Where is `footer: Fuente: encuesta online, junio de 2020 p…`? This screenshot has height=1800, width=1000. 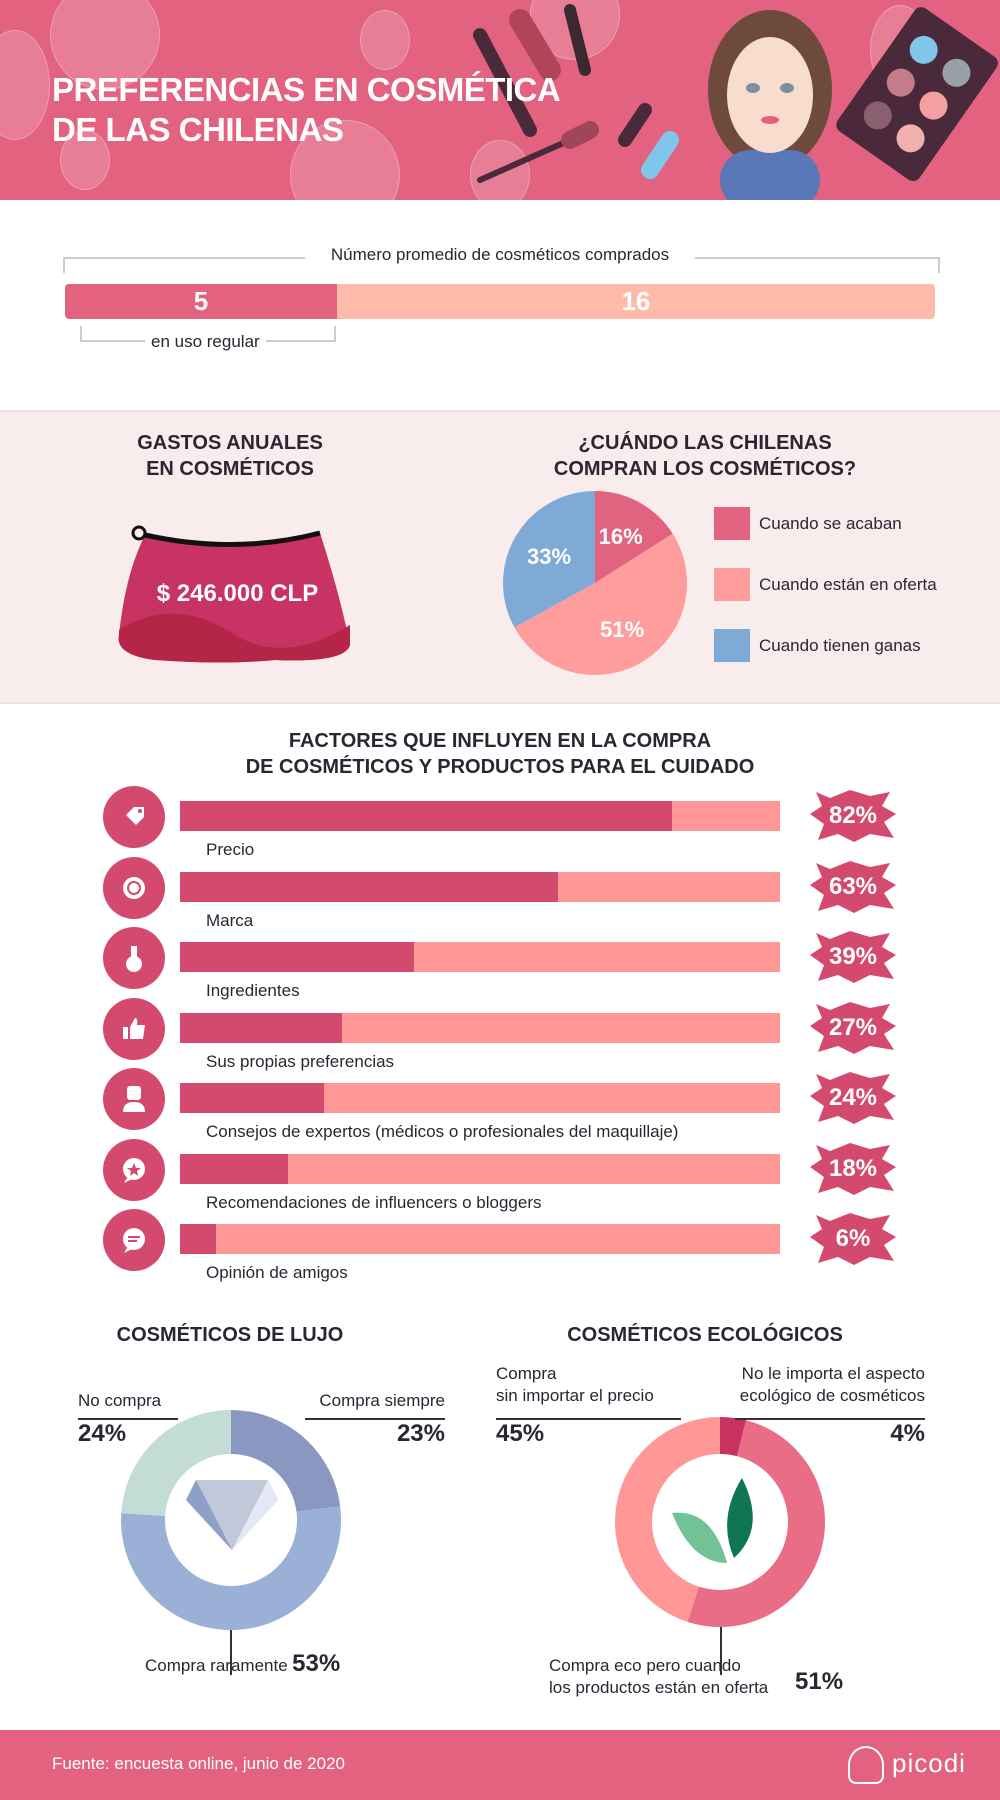 footer: Fuente: encuesta online, junio de 2020 p… is located at coordinates (500, 1765).